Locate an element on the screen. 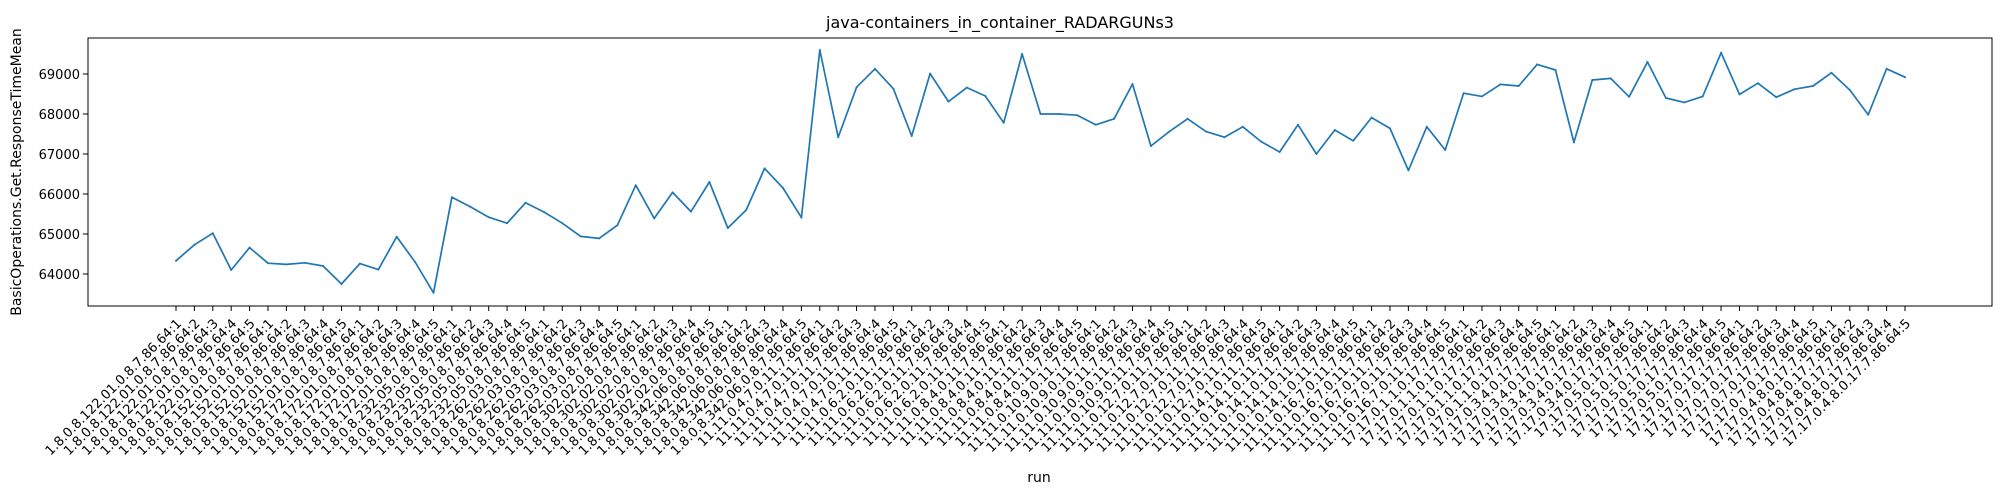  y-axis: 64000 65000 66000 67000 68000 69000 is located at coordinates (63, 175).